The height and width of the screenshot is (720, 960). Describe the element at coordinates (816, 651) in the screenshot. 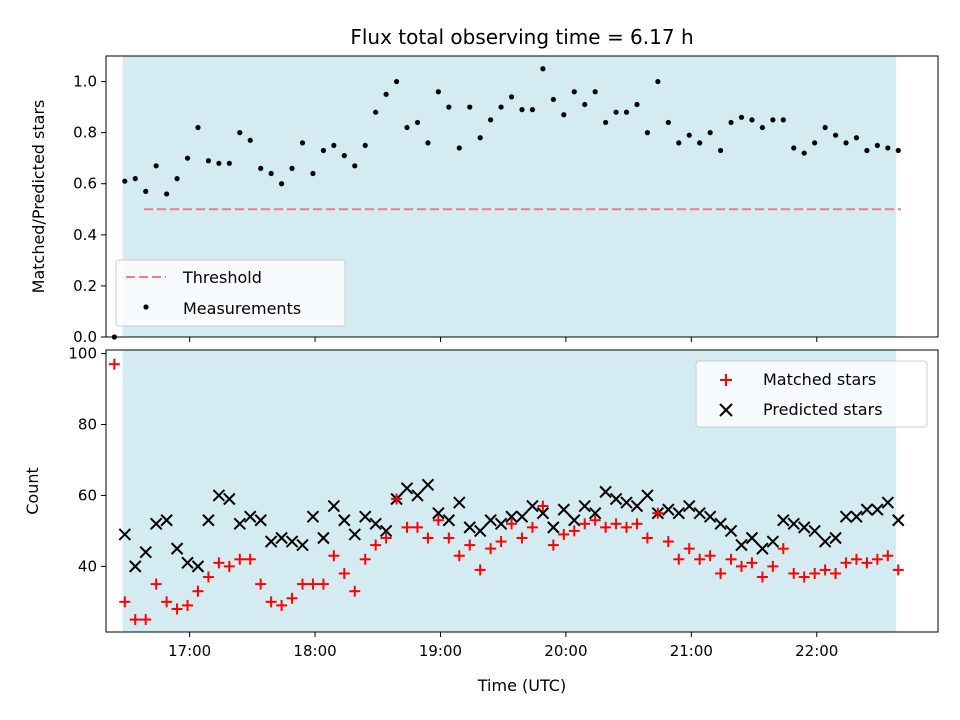

I see `x-tick-label: 22:00` at that location.